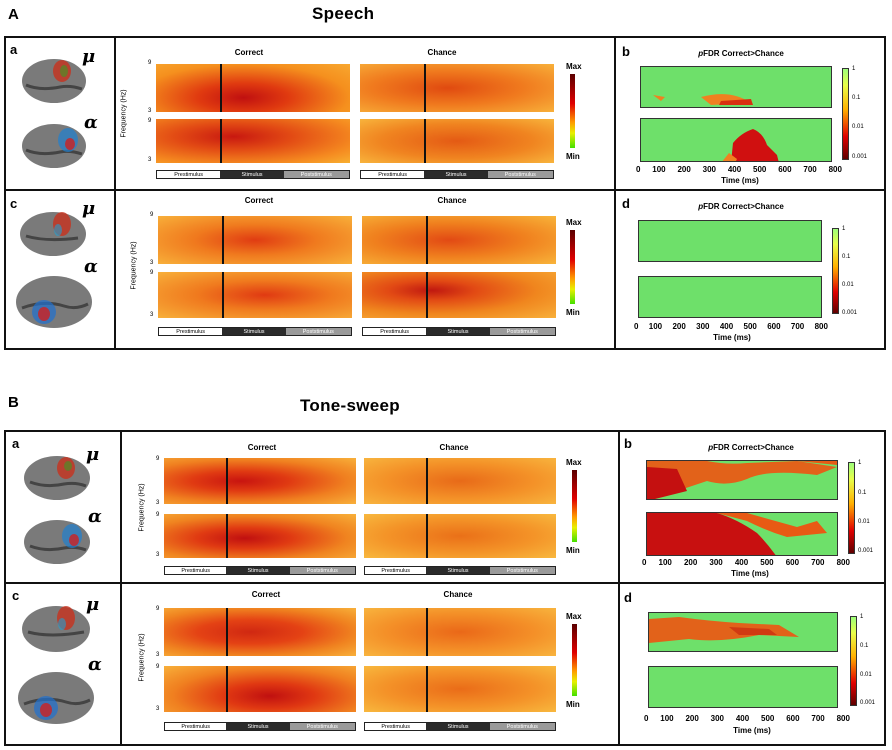  I want to click on pfdr-title-rest: FDR Correct>Chance, so click(753, 447).